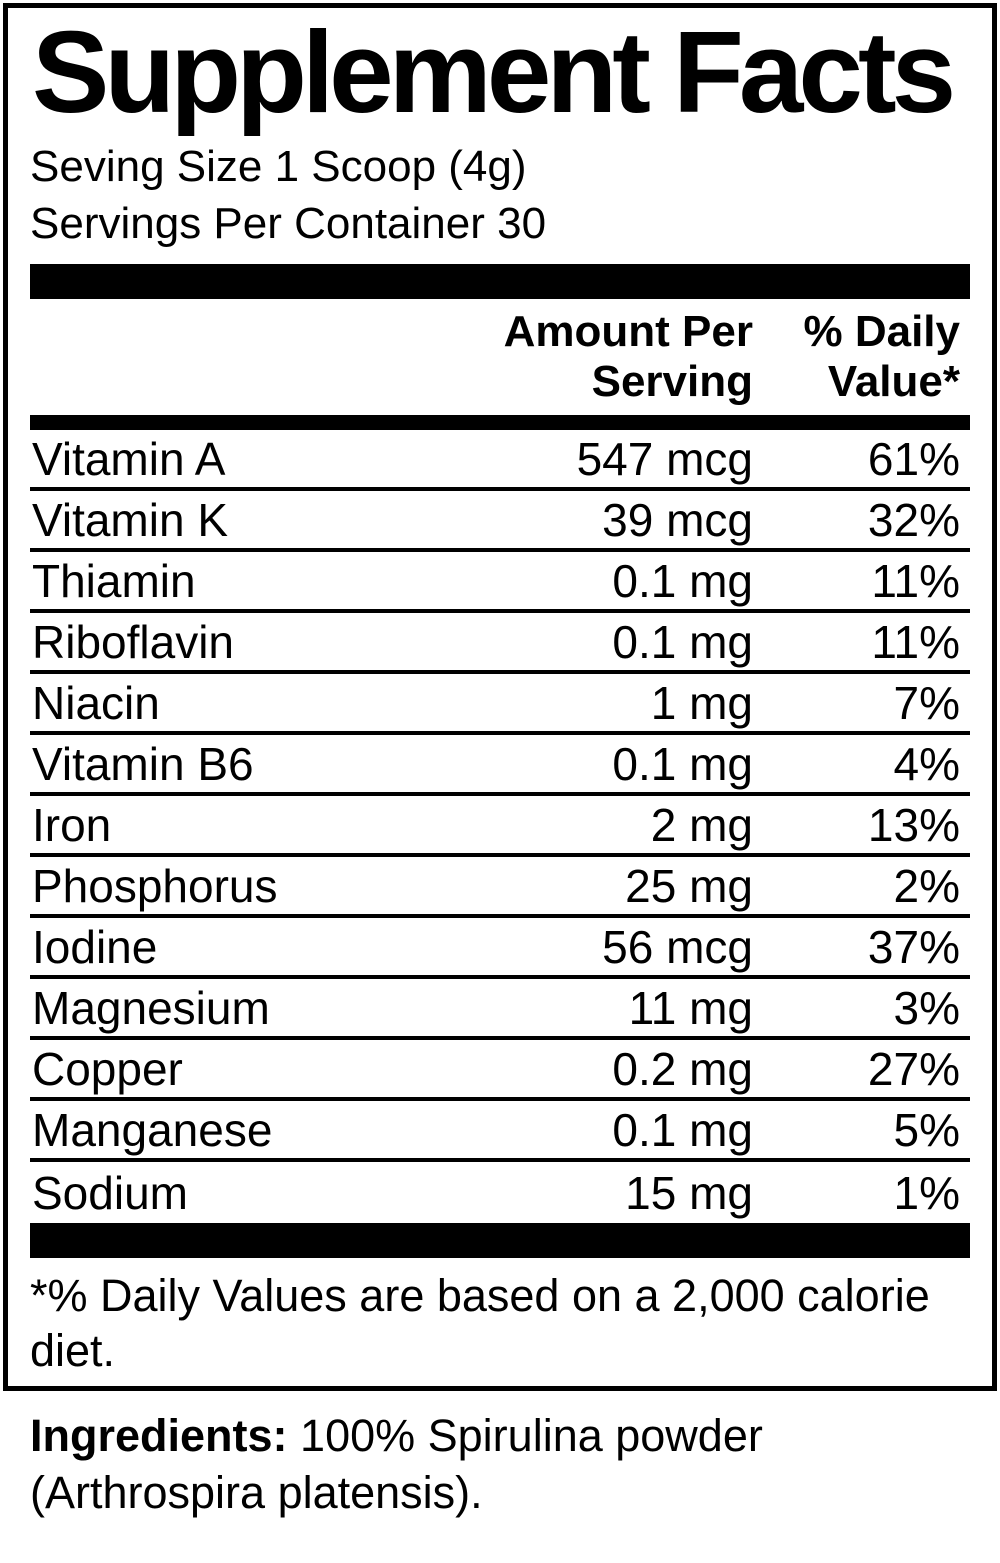  What do you see at coordinates (500, 1131) in the screenshot?
I see `nutrient-row: Manganese 0.1 mg 5%` at bounding box center [500, 1131].